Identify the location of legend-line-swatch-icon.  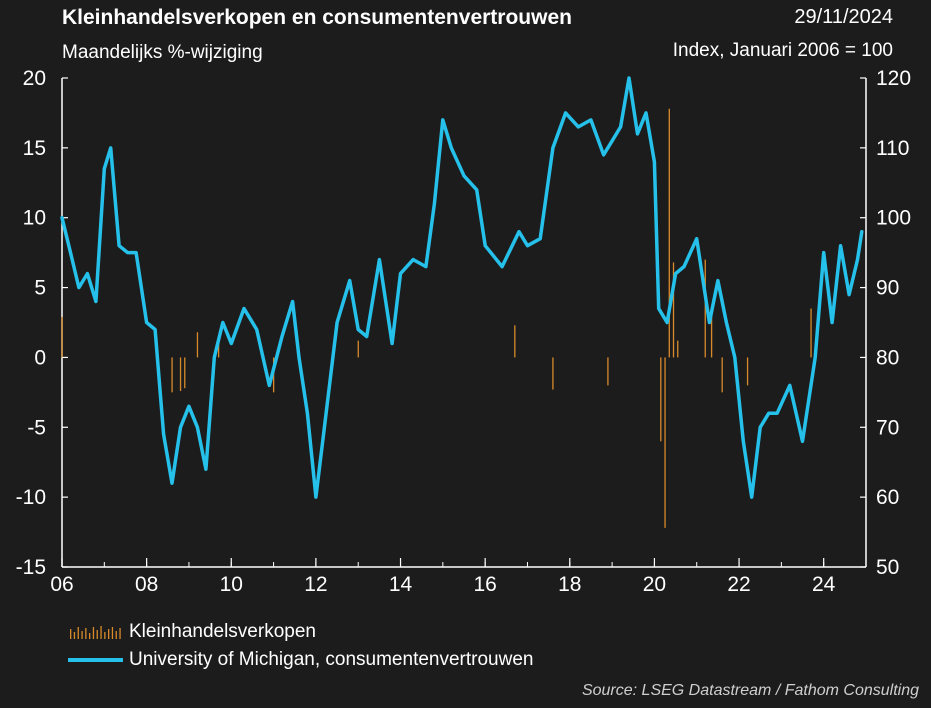
(95, 660).